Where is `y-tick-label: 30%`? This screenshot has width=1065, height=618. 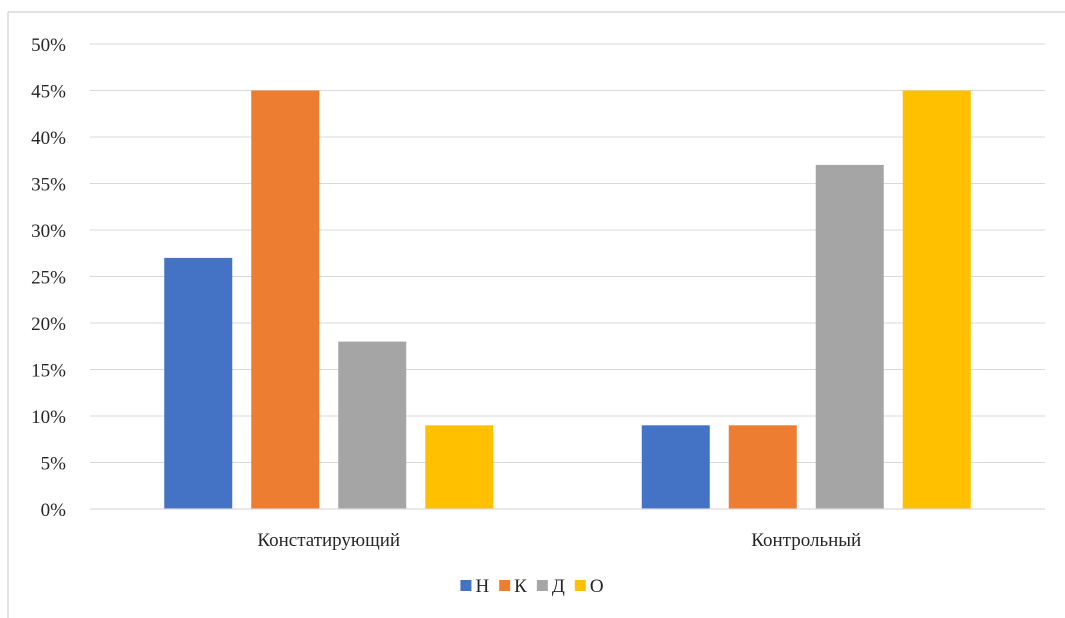
y-tick-label: 30% is located at coordinates (48, 231).